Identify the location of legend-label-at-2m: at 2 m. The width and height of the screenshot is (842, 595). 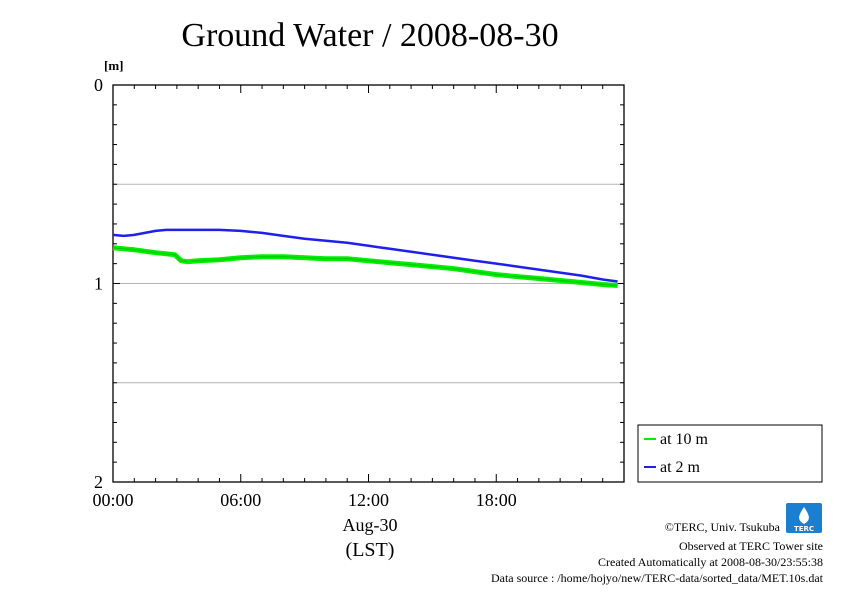
(680, 467).